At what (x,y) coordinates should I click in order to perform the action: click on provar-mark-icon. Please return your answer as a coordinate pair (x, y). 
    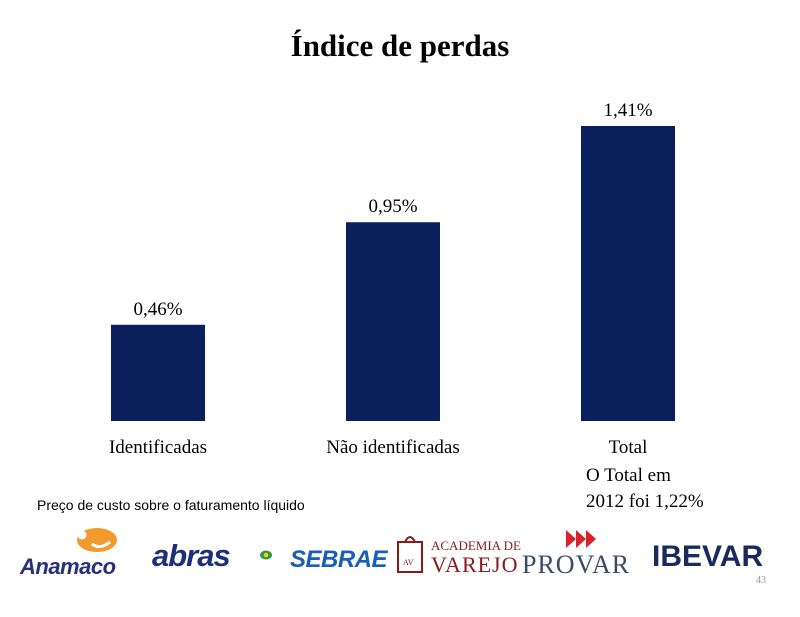
    Looking at the image, I should click on (581, 539).